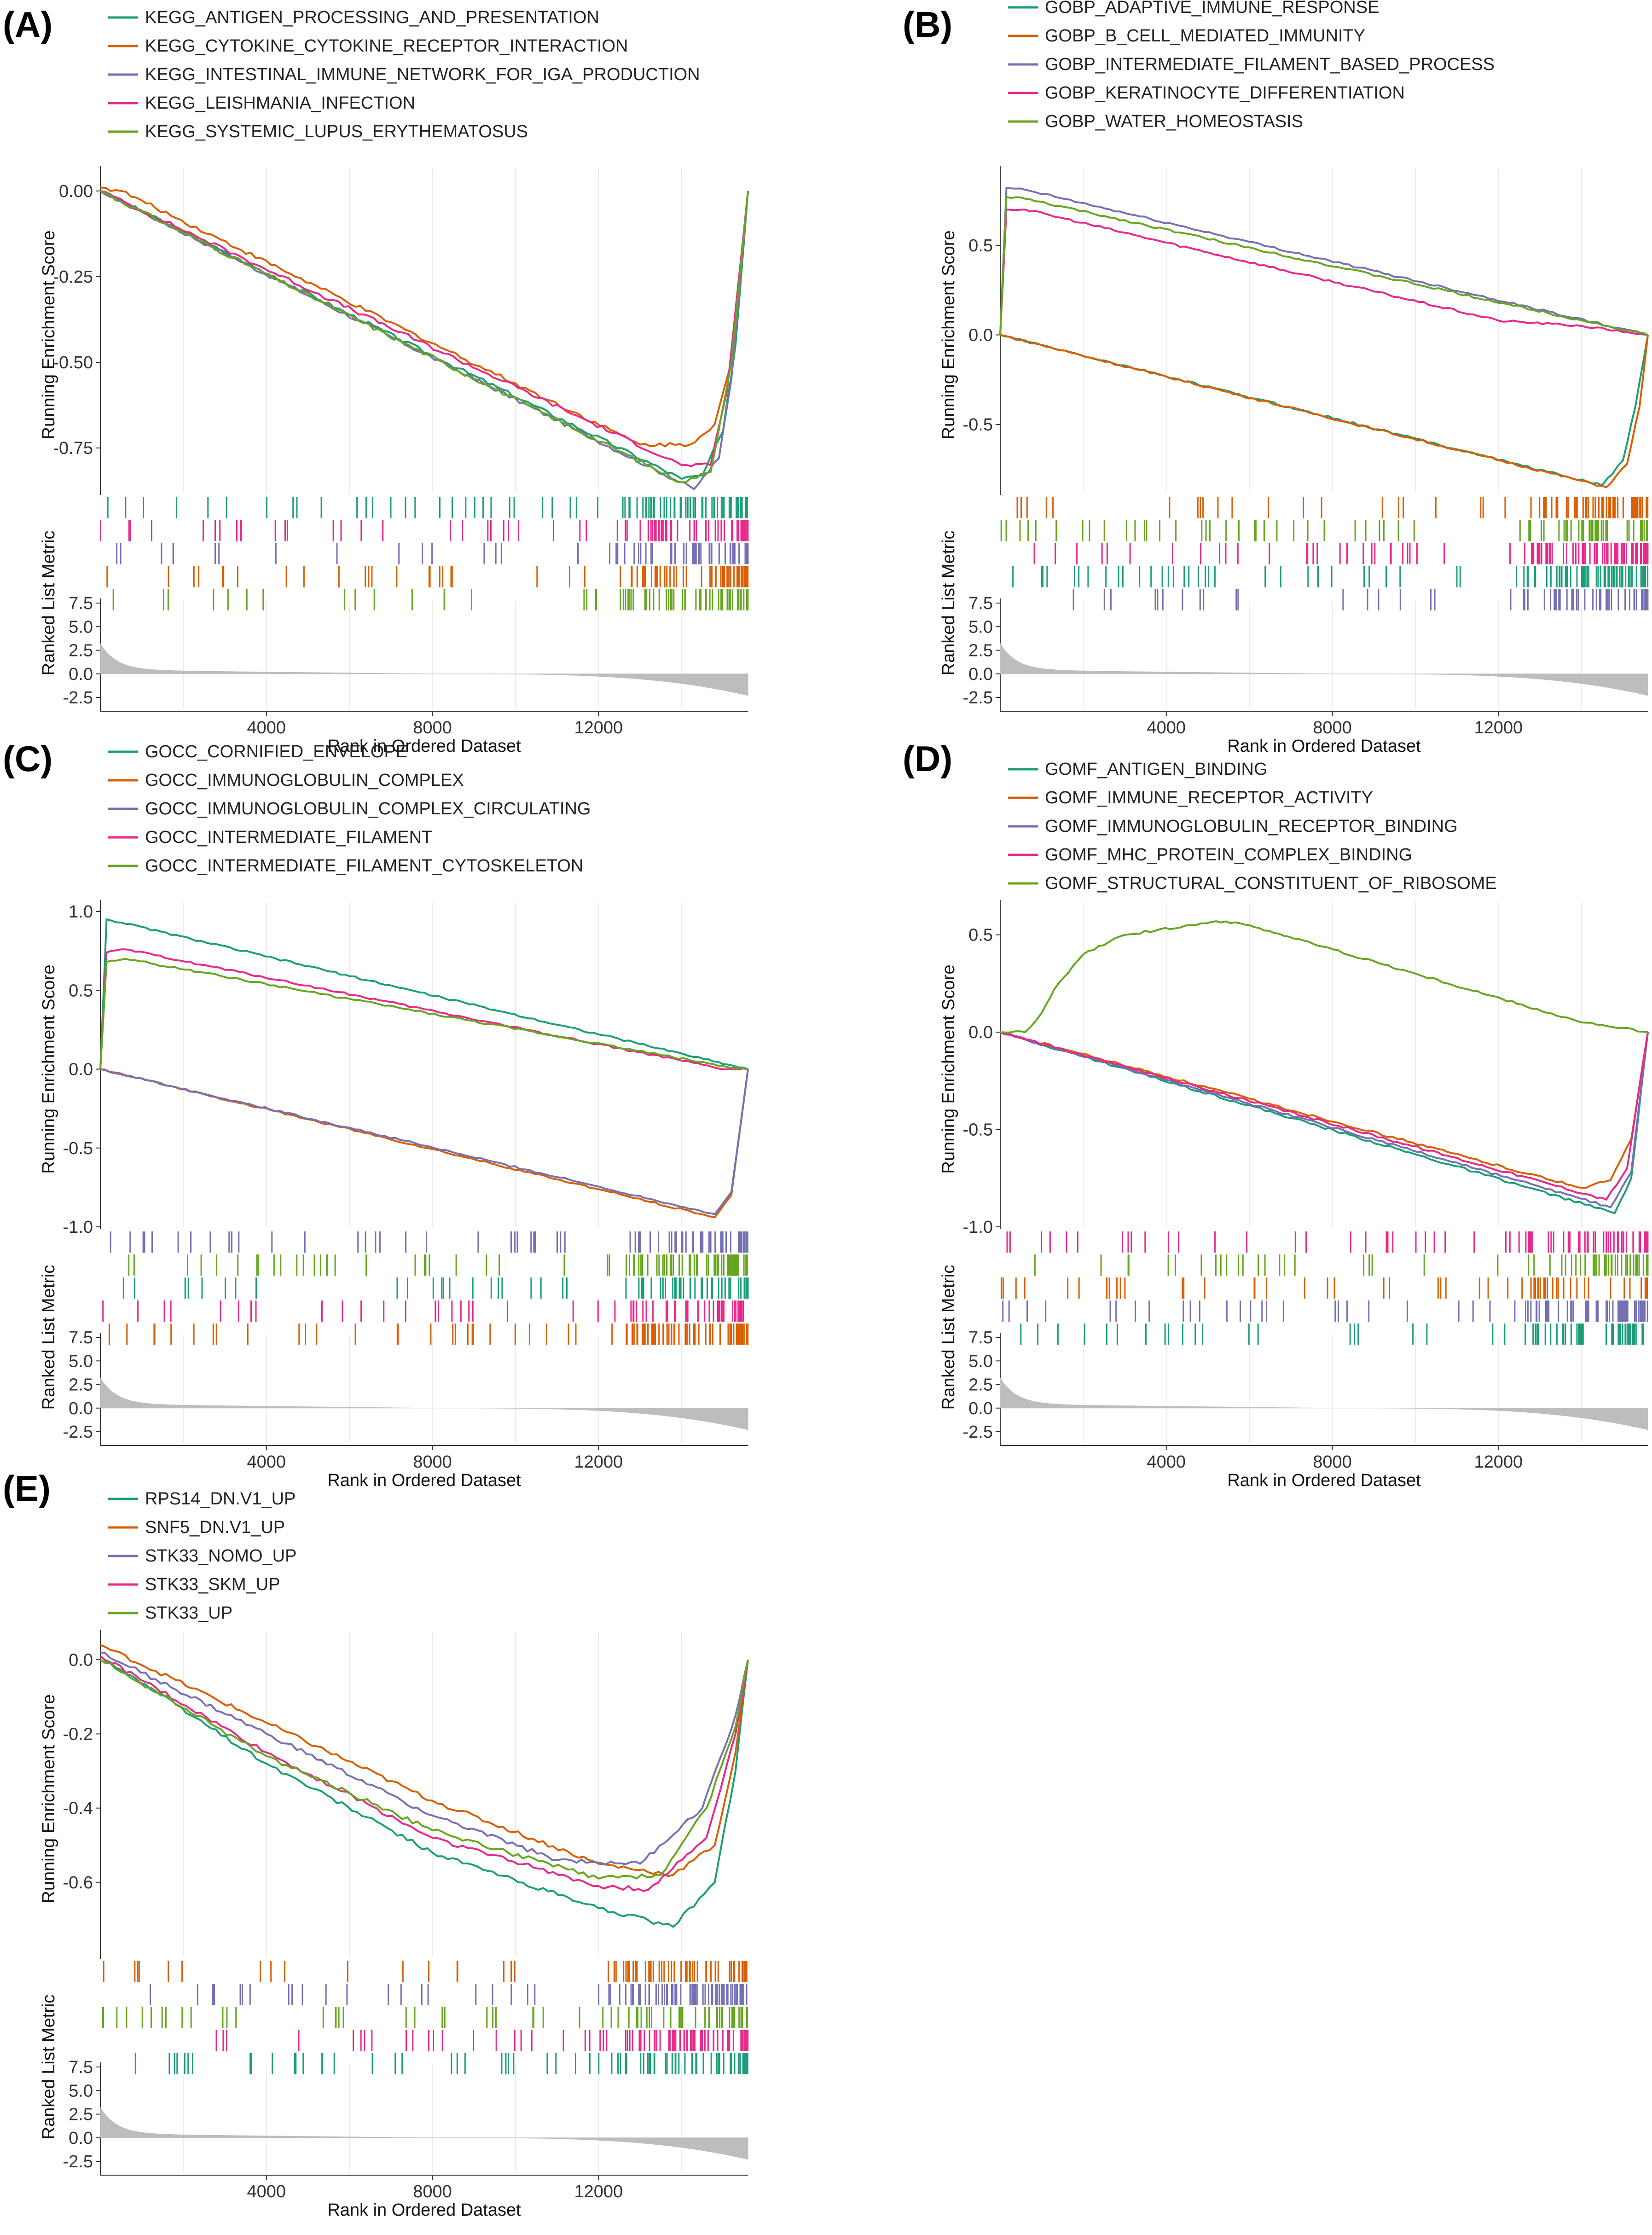 The height and width of the screenshot is (2235, 1652). What do you see at coordinates (981, 245) in the screenshot?
I see `y-tick-label: 0.5` at bounding box center [981, 245].